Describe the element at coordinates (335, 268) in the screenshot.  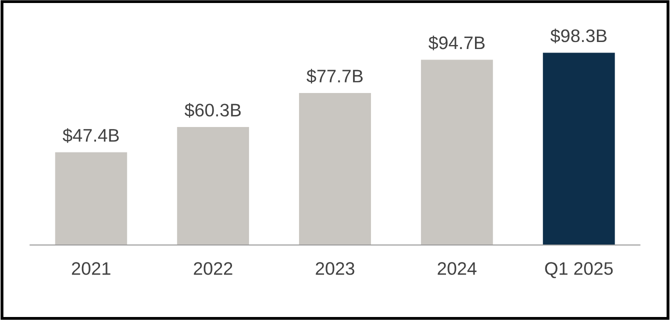
I see `x-tick-label: 2023` at that location.